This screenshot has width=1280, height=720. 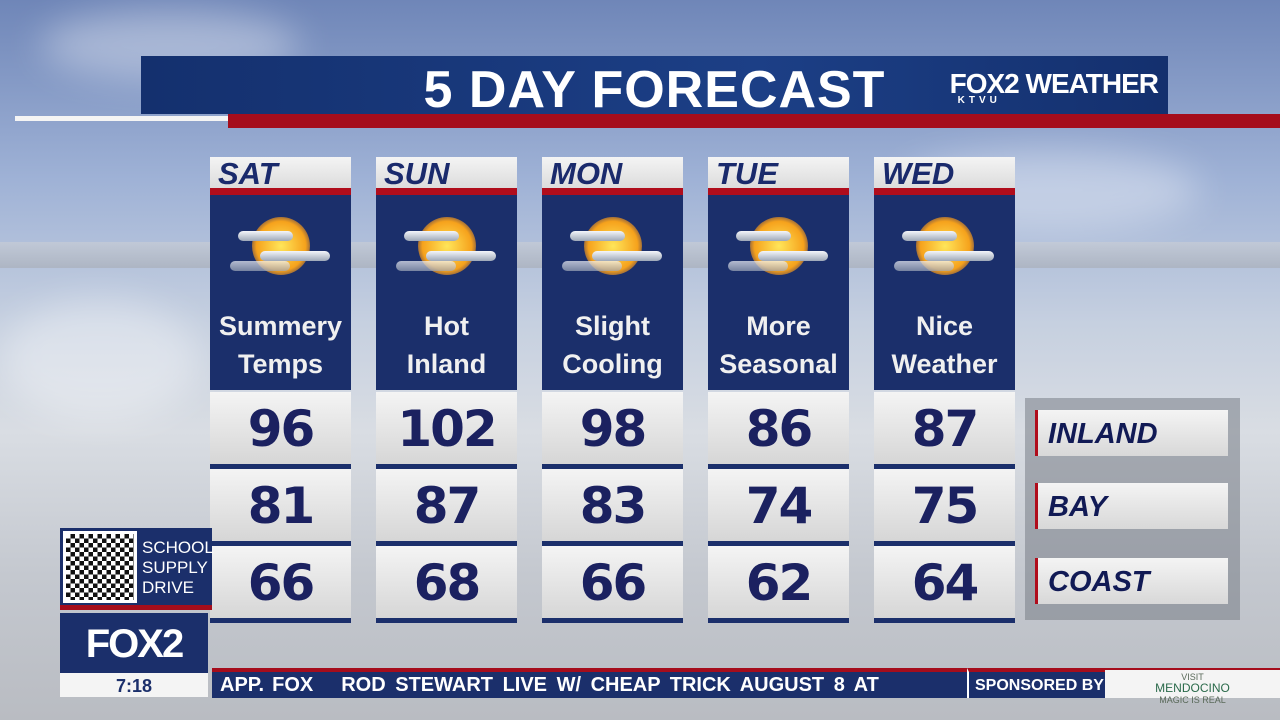 I want to click on brand-subtext: KTVU, so click(x=979, y=100).